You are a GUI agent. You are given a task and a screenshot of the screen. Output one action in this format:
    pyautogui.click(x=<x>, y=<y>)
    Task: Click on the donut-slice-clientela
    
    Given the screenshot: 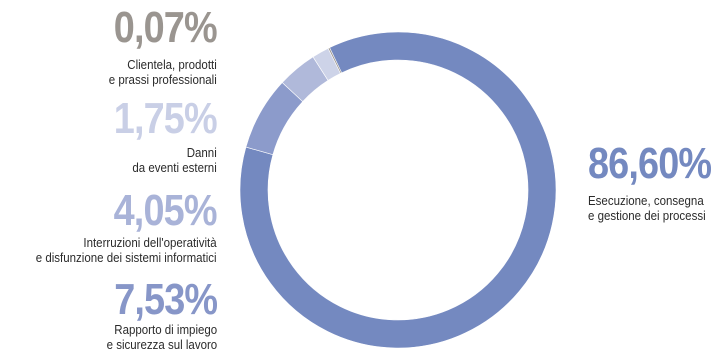 What is the action you would take?
    pyautogui.click(x=335, y=60)
    